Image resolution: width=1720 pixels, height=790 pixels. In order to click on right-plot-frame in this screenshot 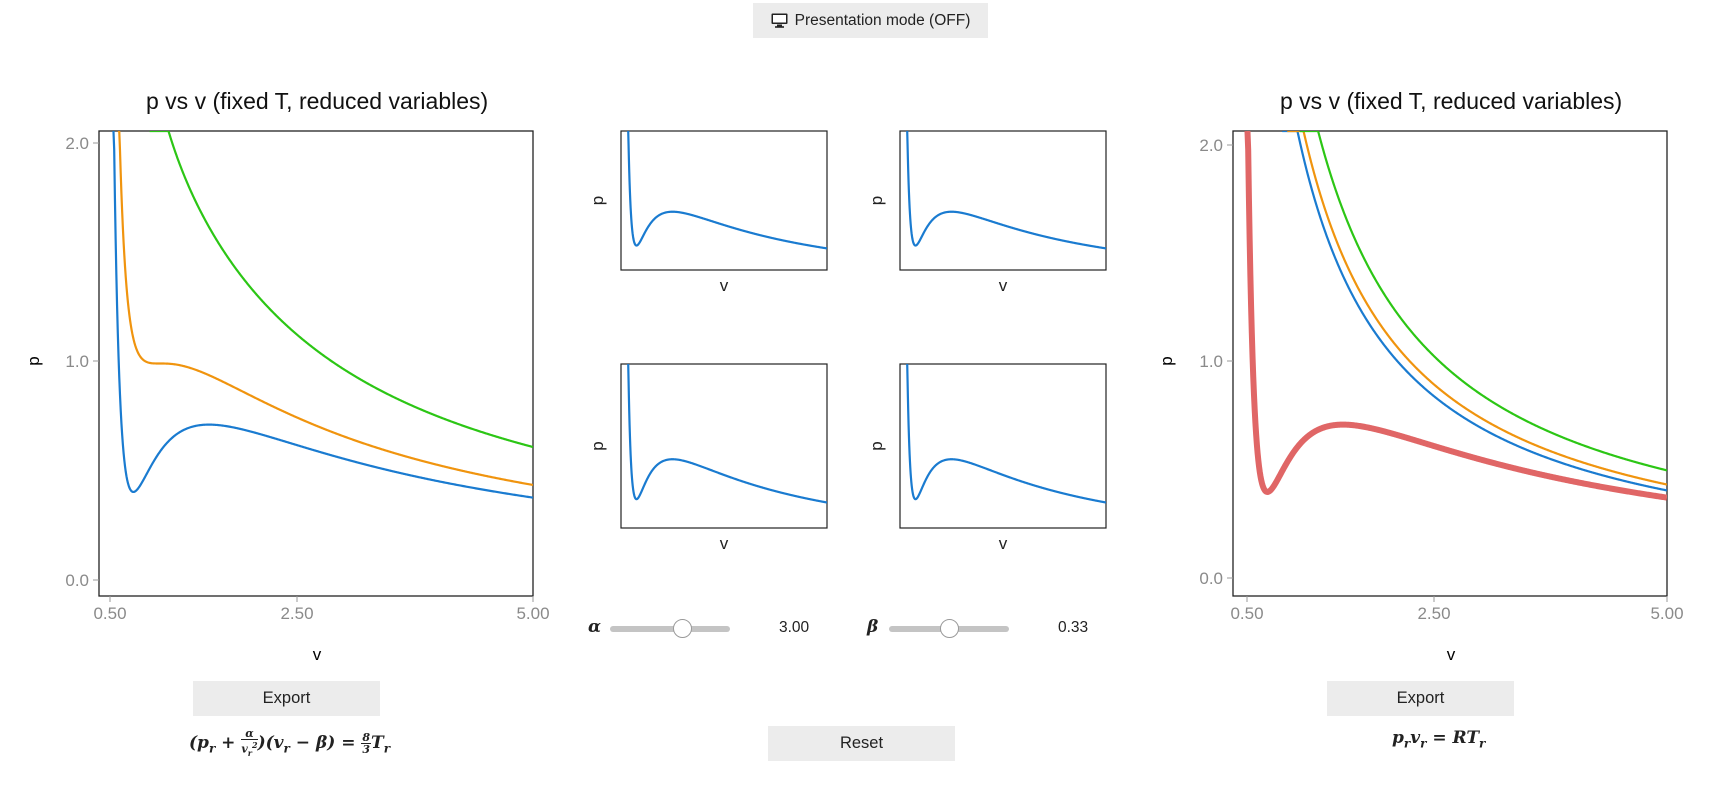, I will do `click(1450, 363)`.